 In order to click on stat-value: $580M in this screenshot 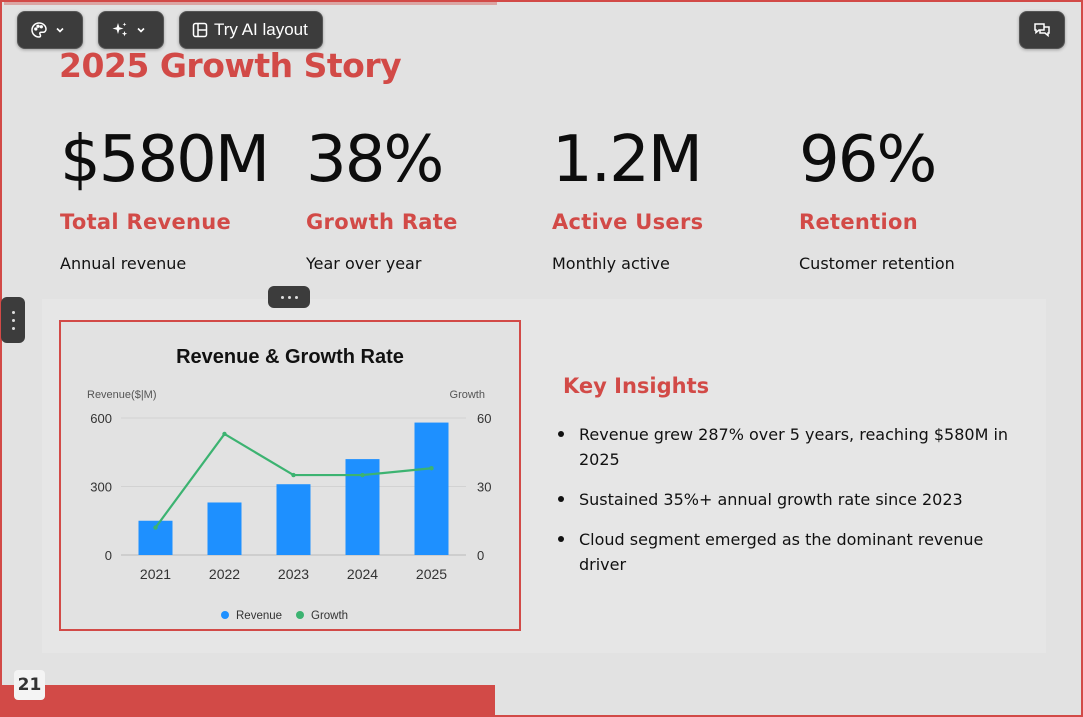, I will do `click(165, 160)`.